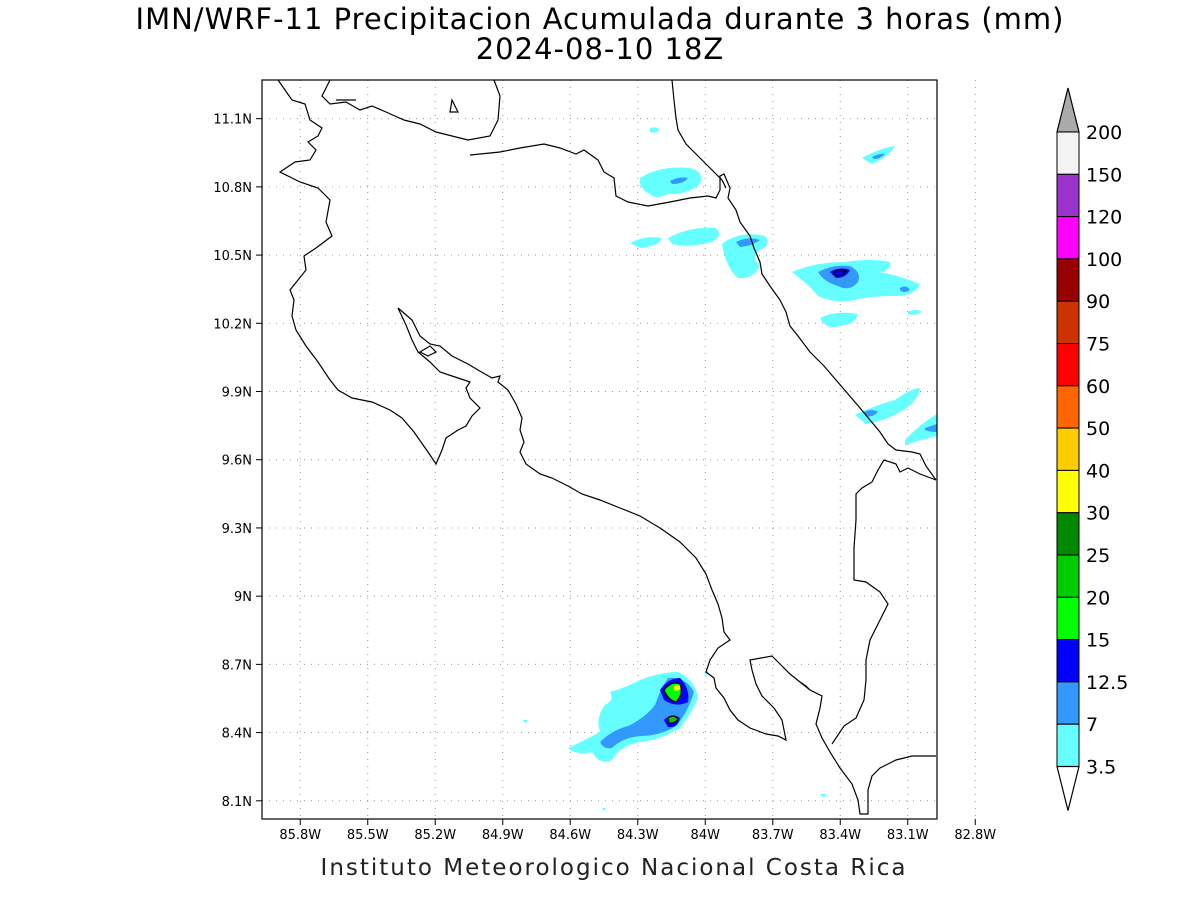 The image size is (1200, 900). Describe the element at coordinates (237, 393) in the screenshot. I see `y-tick-label: 9.9N` at that location.